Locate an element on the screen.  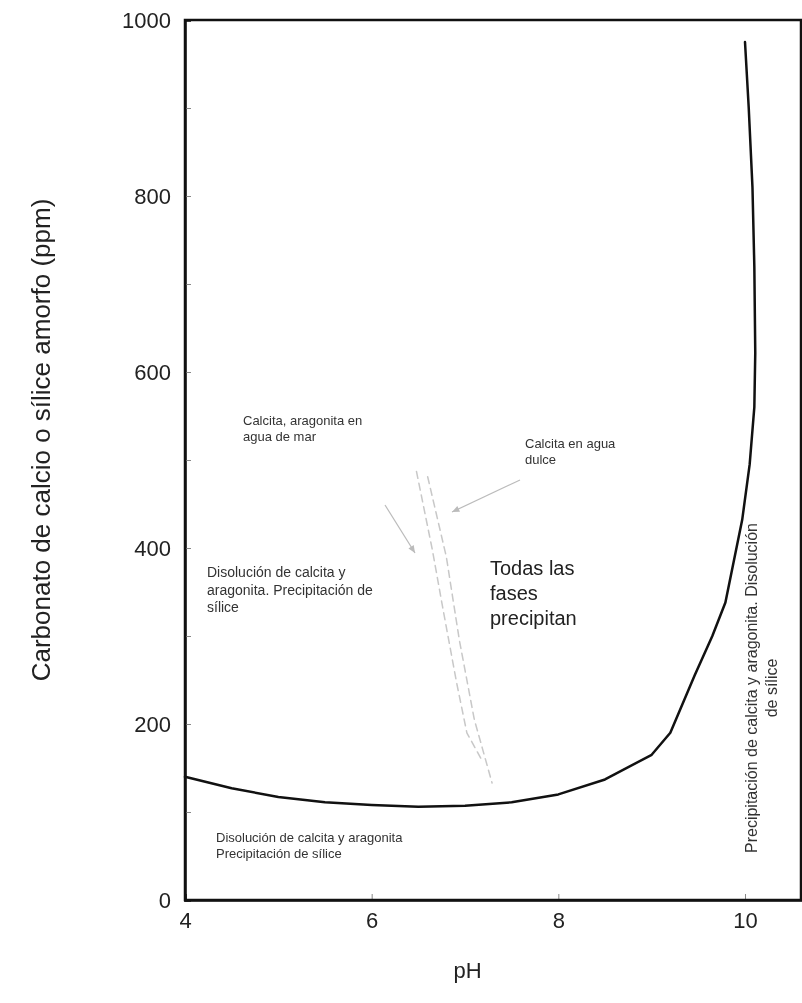
x-tick-label: 8 is located at coordinates (558, 920).